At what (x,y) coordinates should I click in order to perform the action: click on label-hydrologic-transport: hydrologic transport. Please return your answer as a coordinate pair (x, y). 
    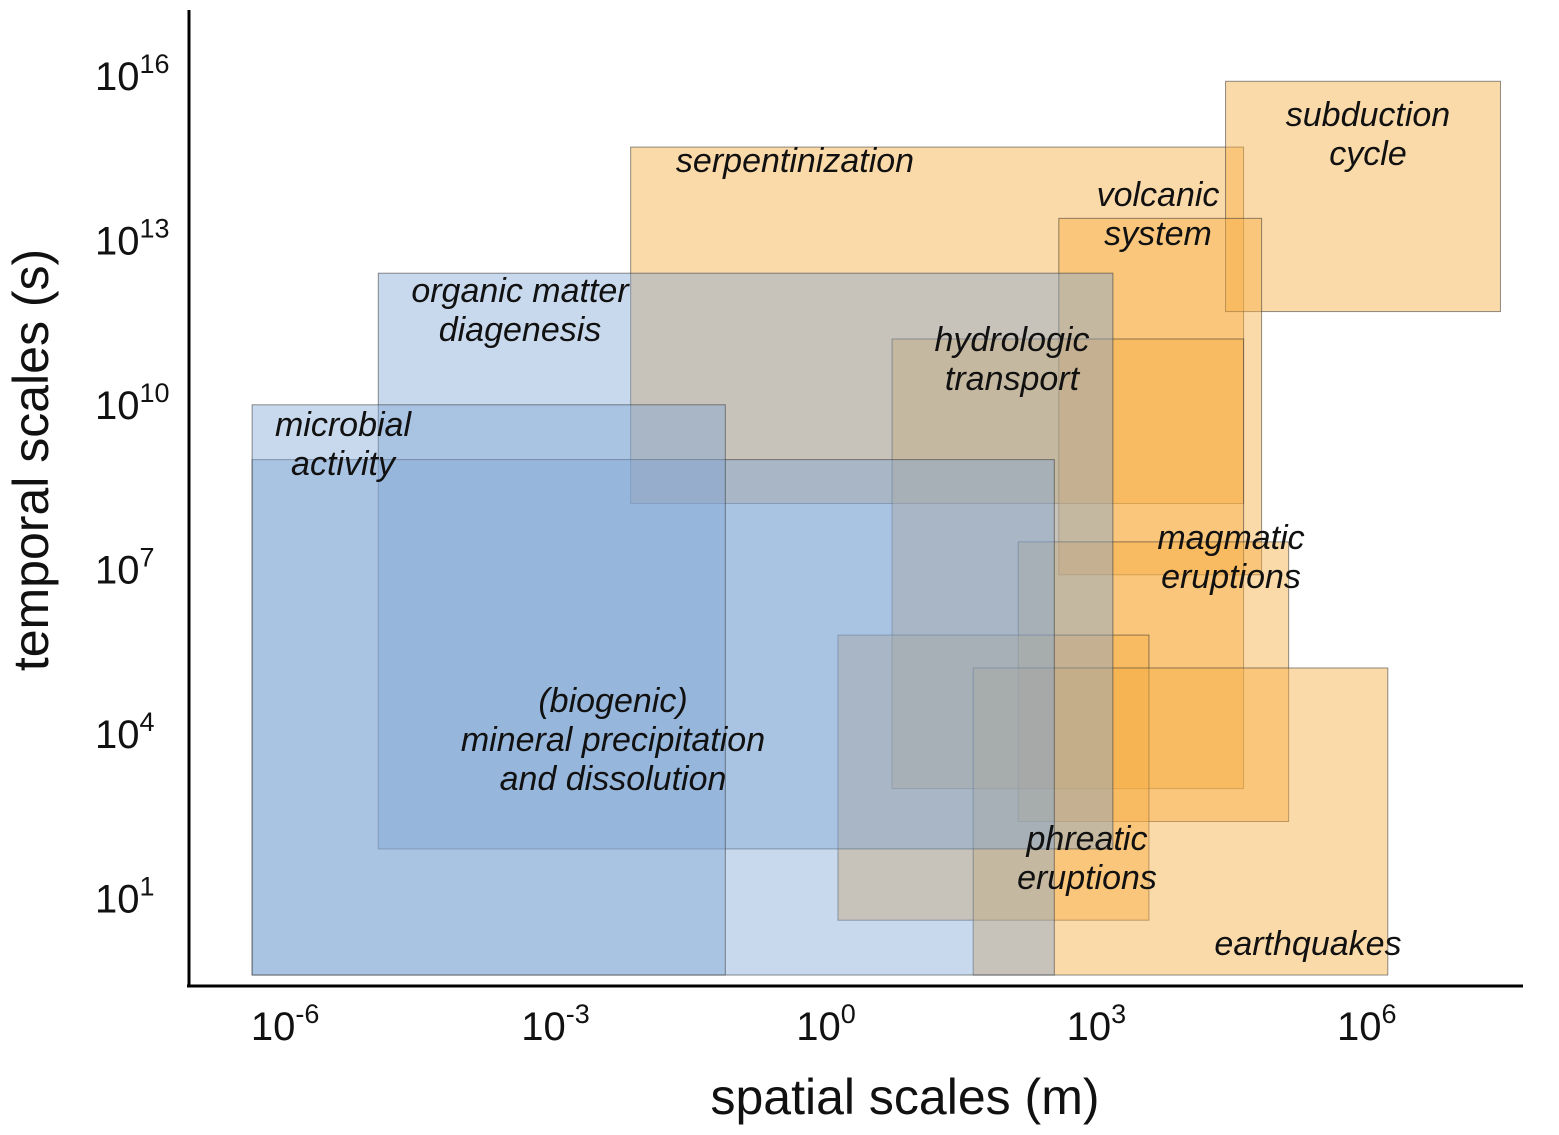
    Looking at the image, I should click on (1012, 359).